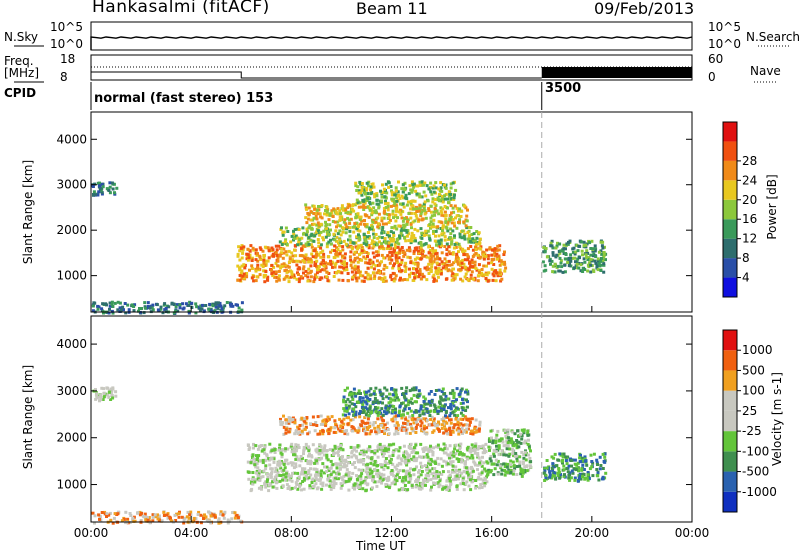 Image resolution: width=800 pixels, height=554 pixels. Describe the element at coordinates (381, 546) in the screenshot. I see `time-xlabel: Time UT` at that location.